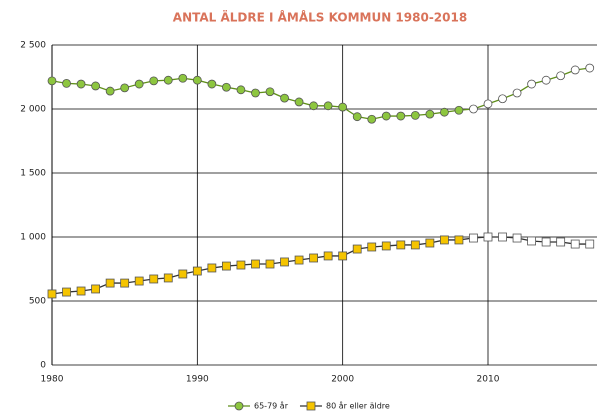 This screenshot has width=598, height=418. Describe the element at coordinates (358, 406) in the screenshot. I see `legend-label: 80 år eller äldre` at that location.